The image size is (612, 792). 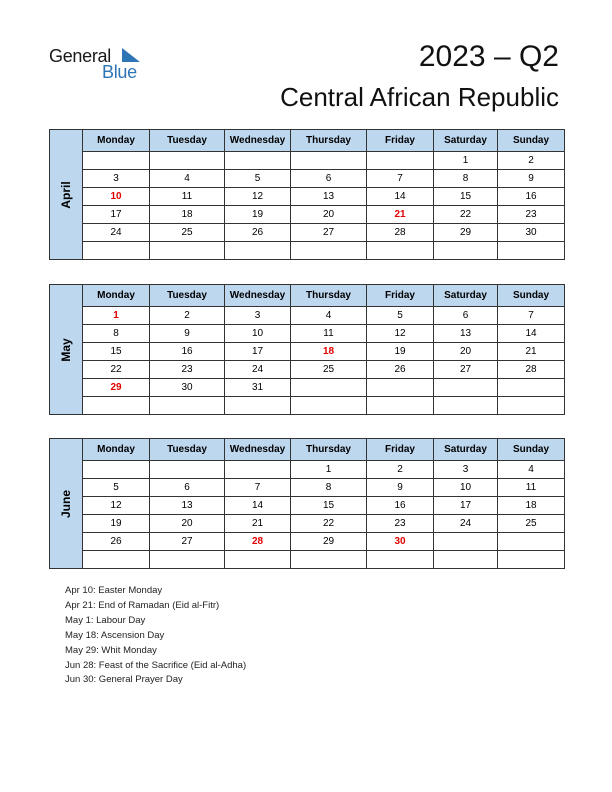 I want to click on week-row: 29 30 31, so click(x=307, y=387).